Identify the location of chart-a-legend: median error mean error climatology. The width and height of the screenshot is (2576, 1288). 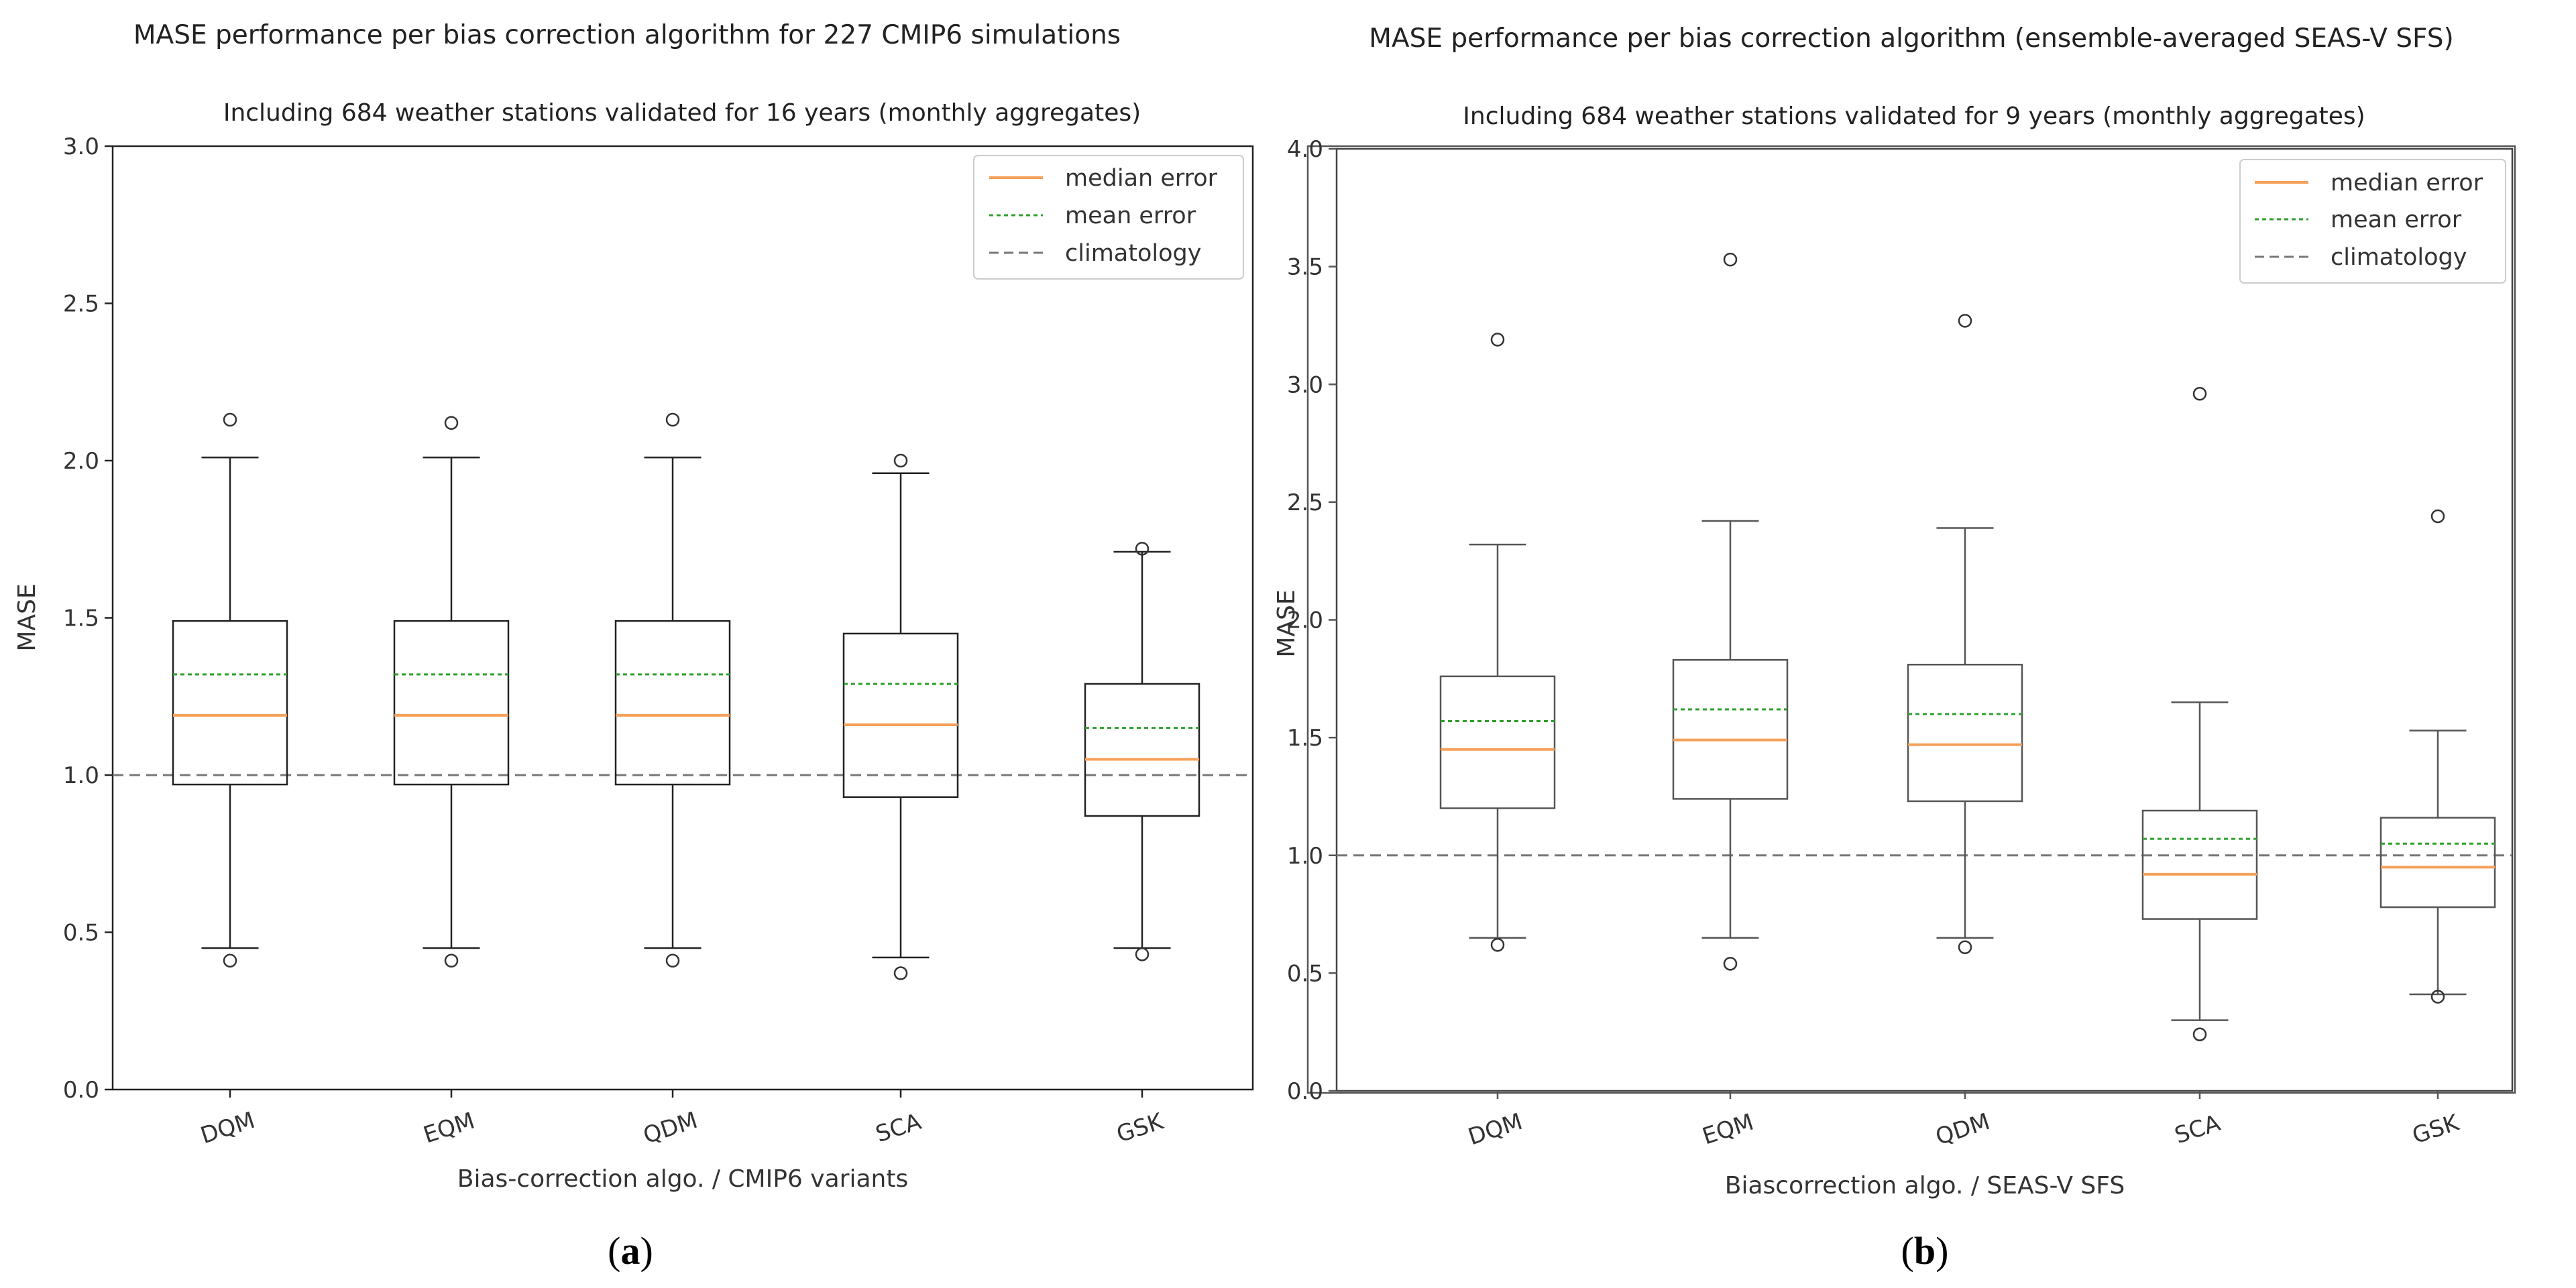
(1108, 217).